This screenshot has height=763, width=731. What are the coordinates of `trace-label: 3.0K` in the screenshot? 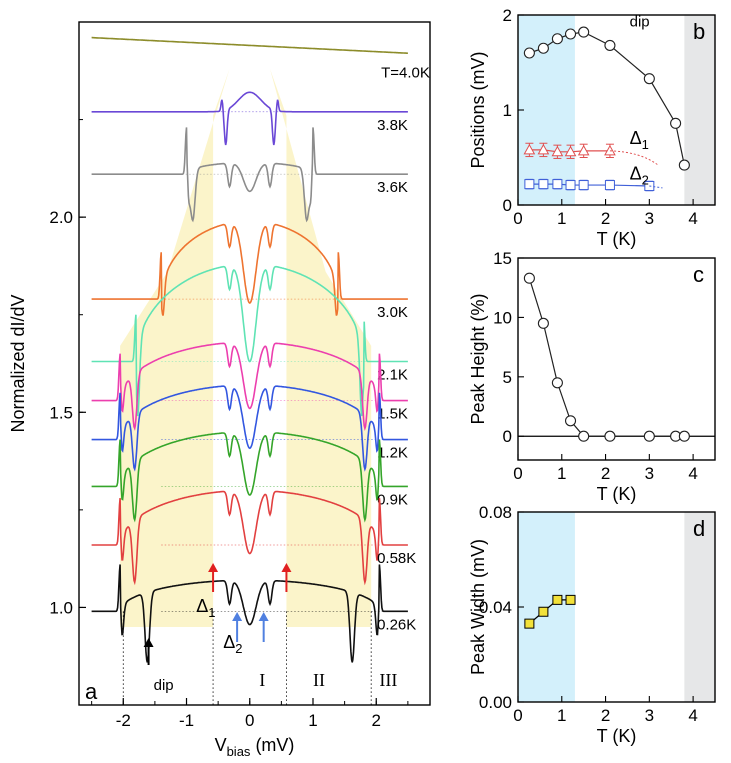 It's located at (392, 312).